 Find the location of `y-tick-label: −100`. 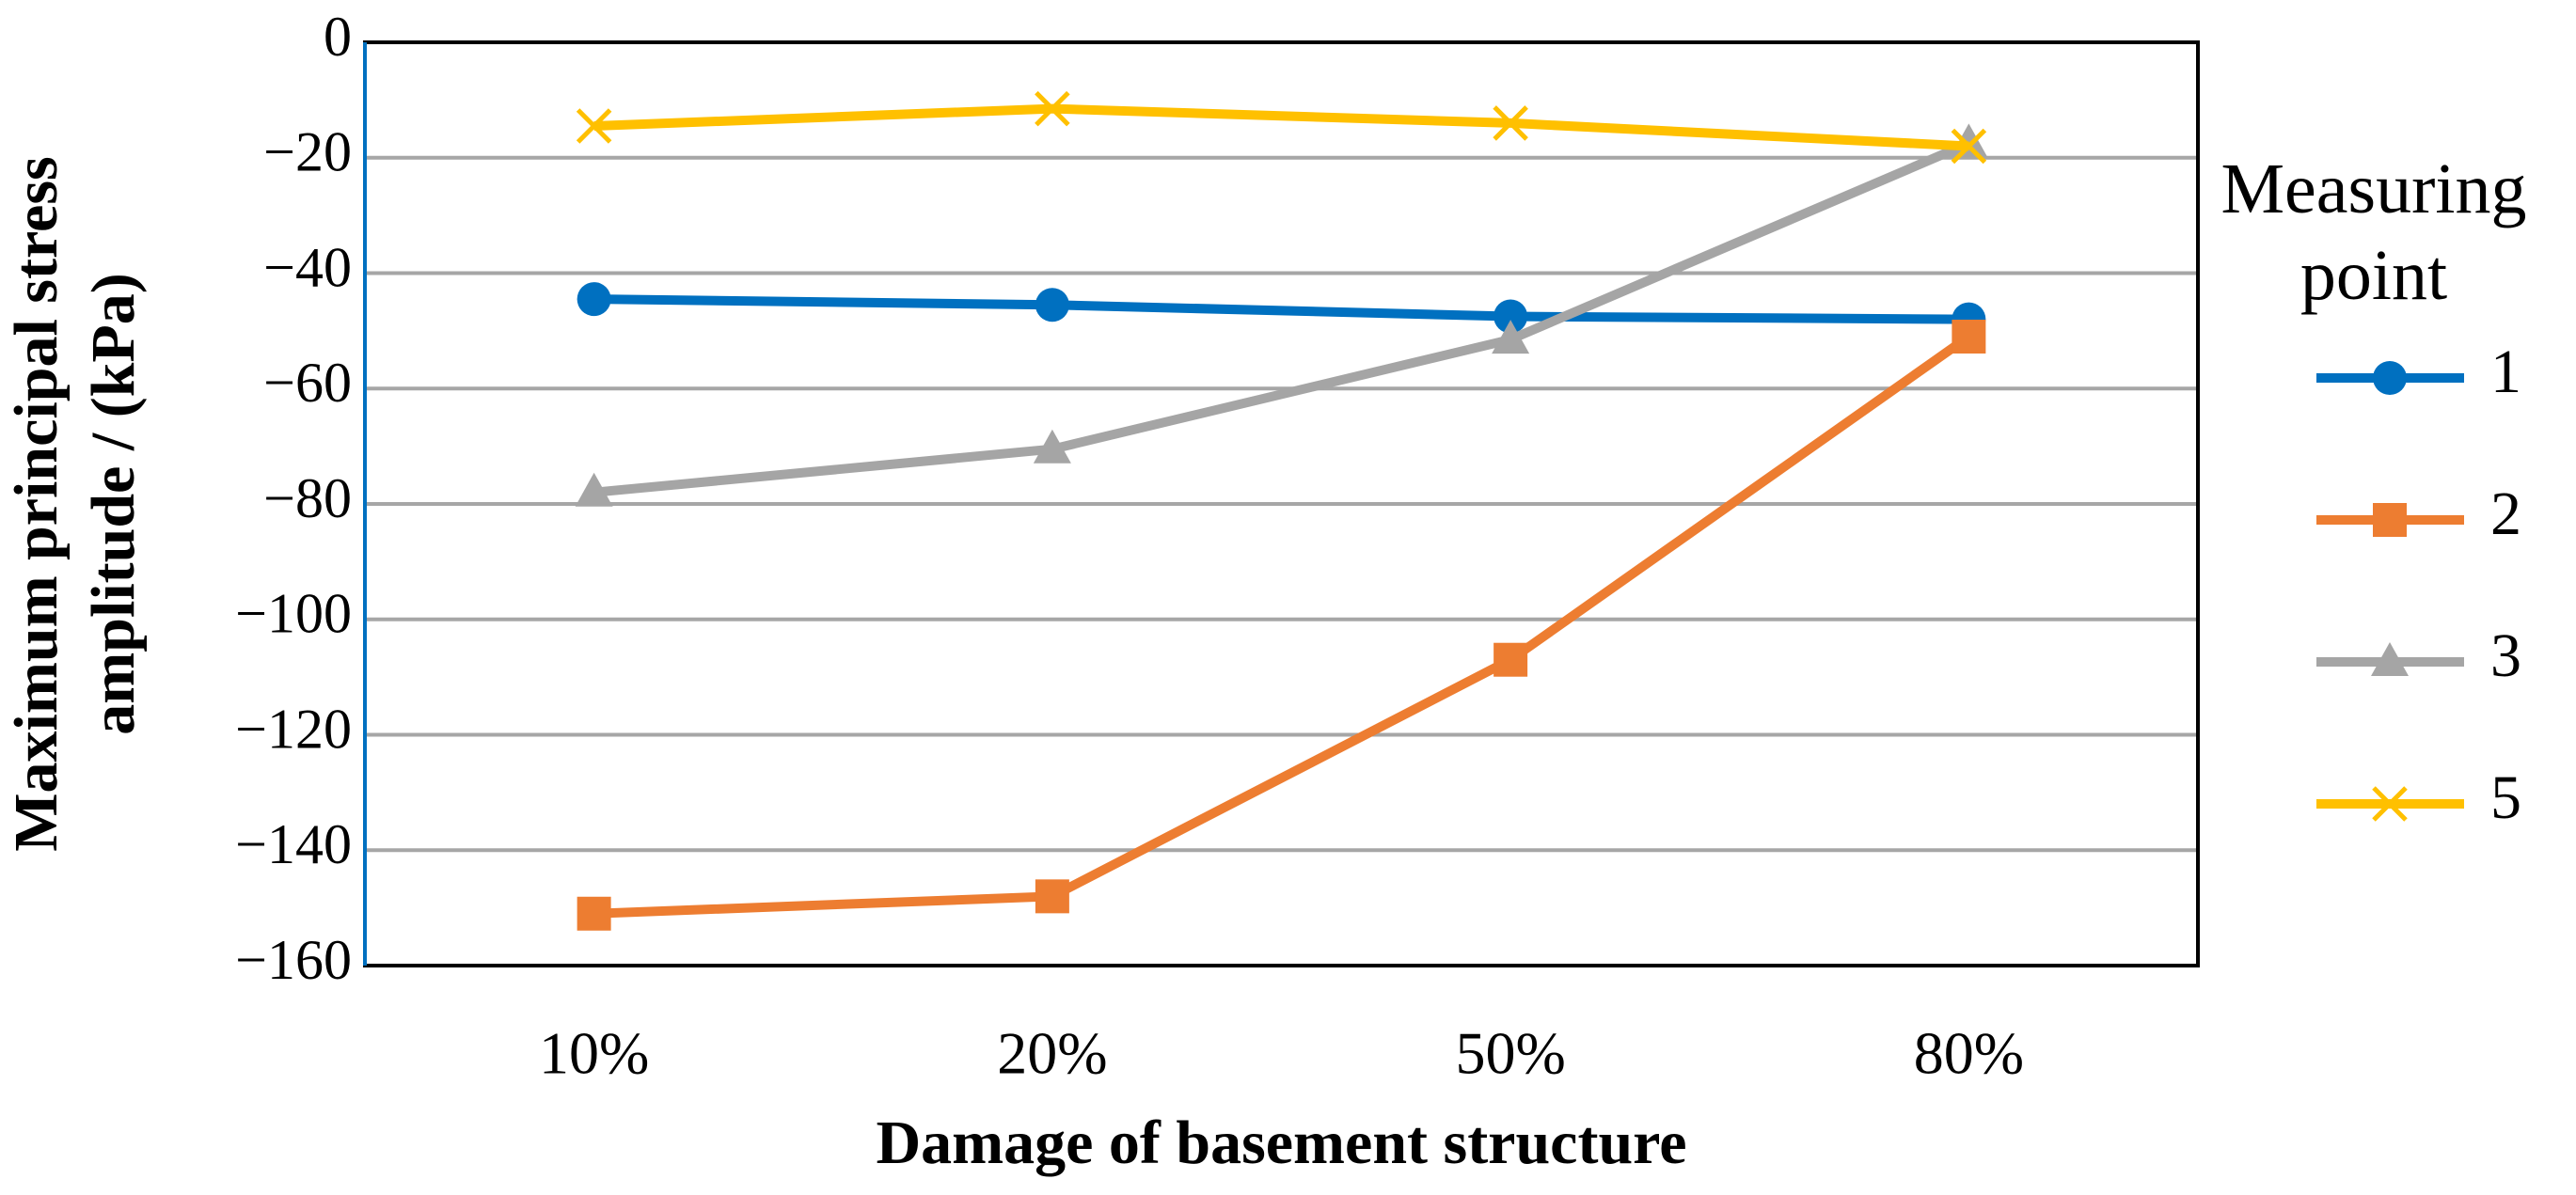

y-tick-label: −100 is located at coordinates (293, 614).